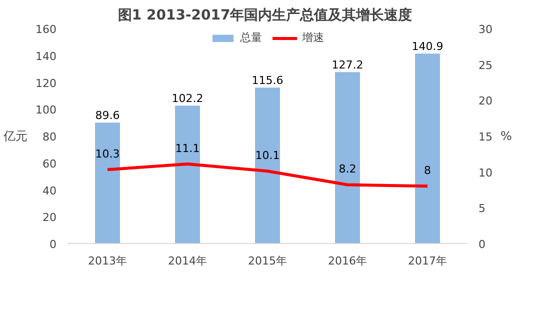 This screenshot has width=533, height=321. Describe the element at coordinates (53, 244) in the screenshot. I see `y-tick-label: 0` at that location.